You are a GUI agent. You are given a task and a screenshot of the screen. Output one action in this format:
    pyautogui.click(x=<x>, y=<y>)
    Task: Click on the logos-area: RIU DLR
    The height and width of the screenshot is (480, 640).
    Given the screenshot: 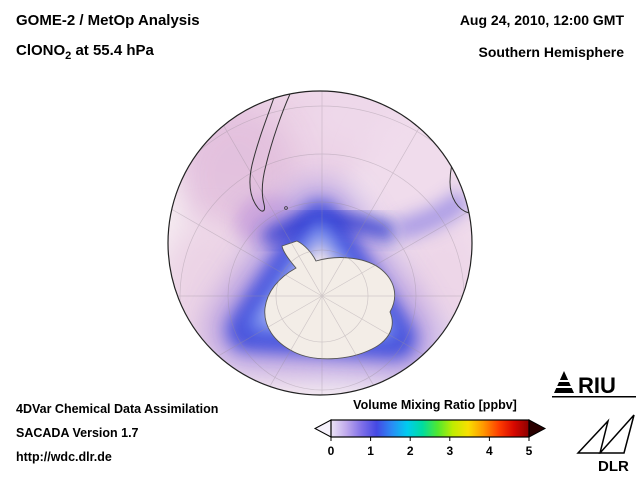 What is the action you would take?
    pyautogui.click(x=594, y=423)
    